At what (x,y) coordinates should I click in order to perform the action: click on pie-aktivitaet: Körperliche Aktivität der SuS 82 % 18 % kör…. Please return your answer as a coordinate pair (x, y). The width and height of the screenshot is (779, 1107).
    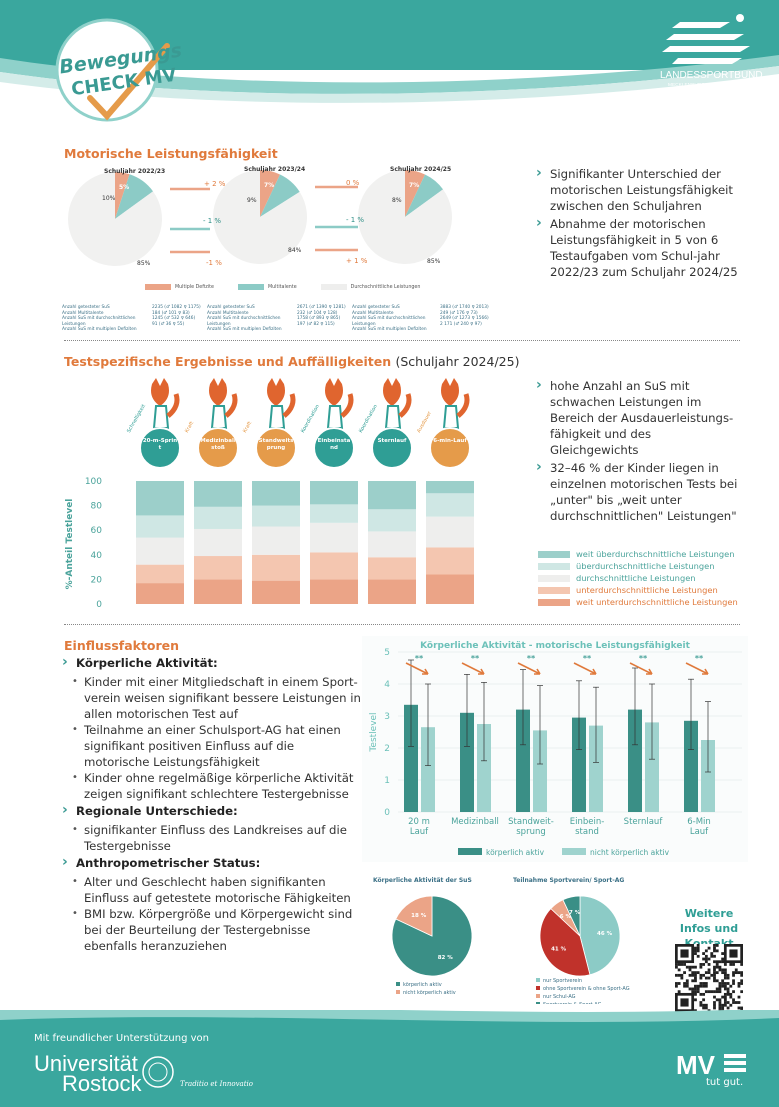
    Looking at the image, I should click on (423, 936).